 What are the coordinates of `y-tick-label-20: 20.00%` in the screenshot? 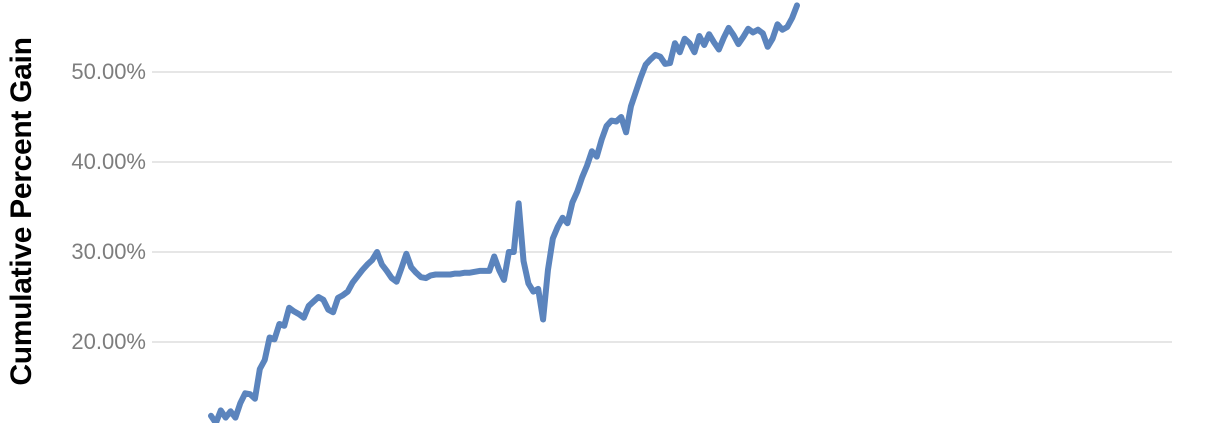 It's located at (108, 341).